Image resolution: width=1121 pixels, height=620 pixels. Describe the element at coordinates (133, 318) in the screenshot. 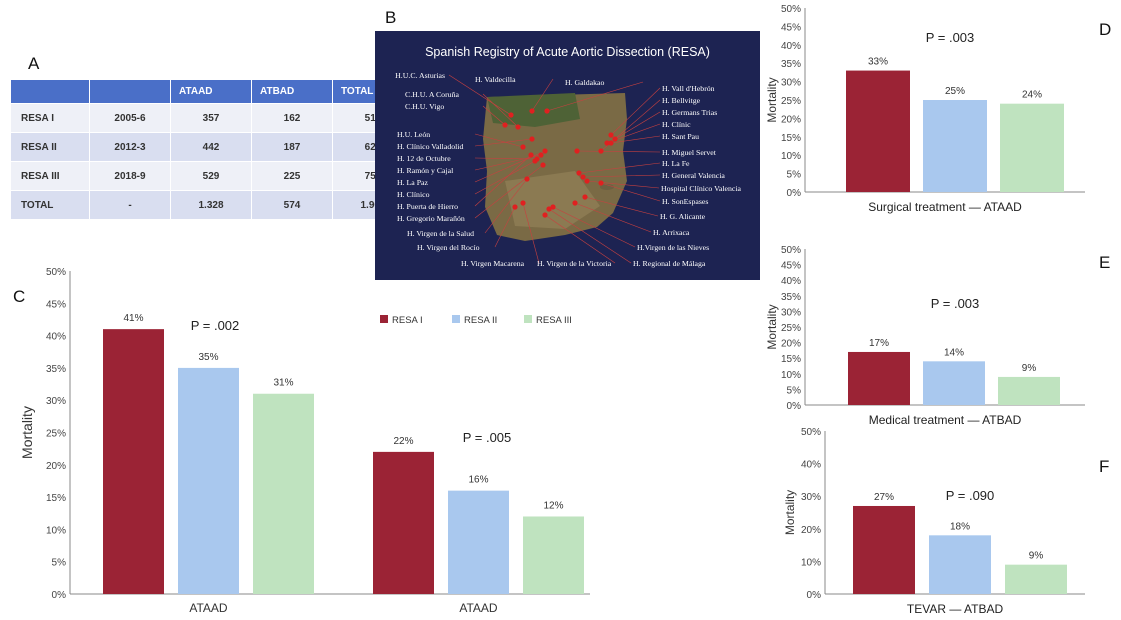

I see `bar-data-label: 41%` at that location.